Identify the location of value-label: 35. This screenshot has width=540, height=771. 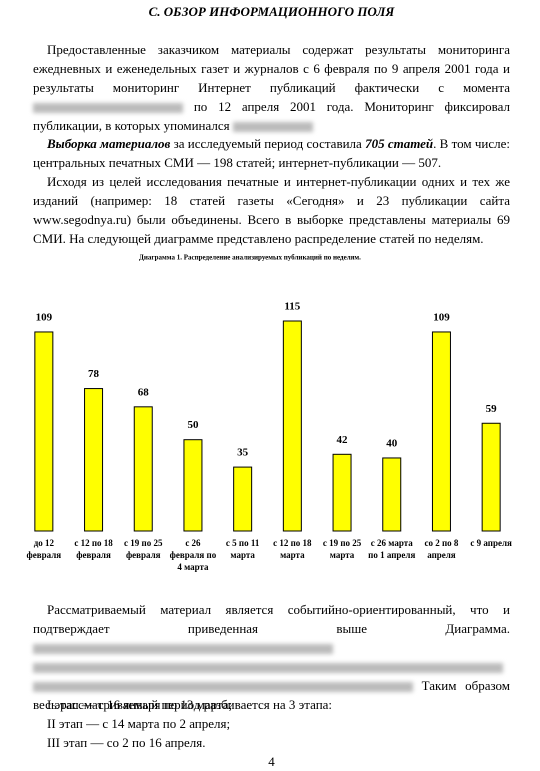
(243, 453).